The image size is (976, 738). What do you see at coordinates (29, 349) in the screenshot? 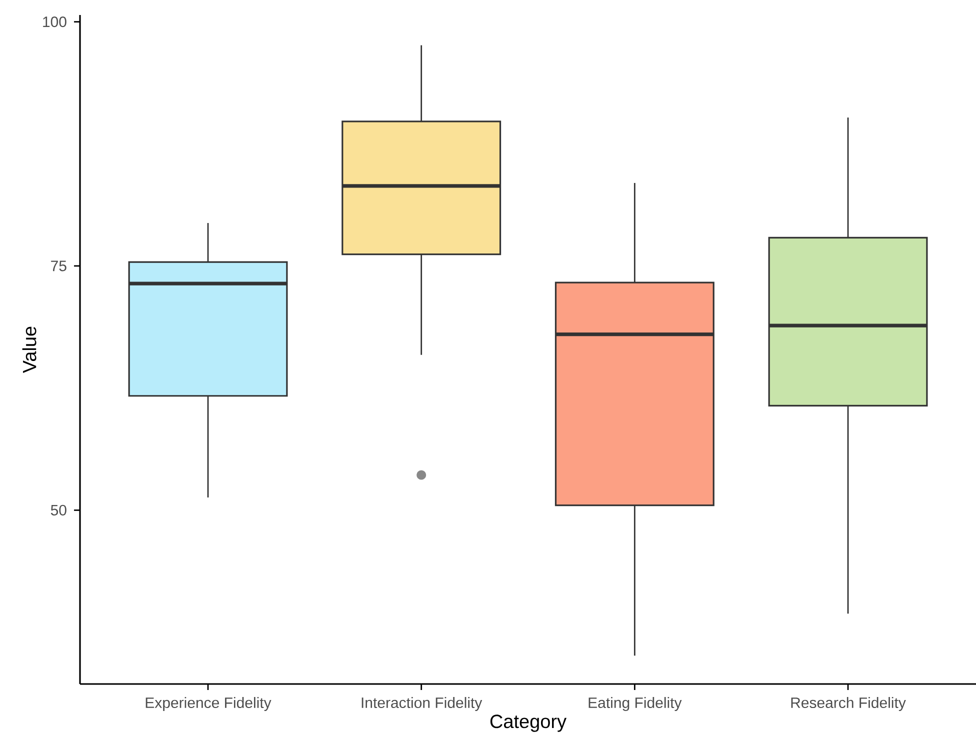
I see `y-axis-title: Value` at bounding box center [29, 349].